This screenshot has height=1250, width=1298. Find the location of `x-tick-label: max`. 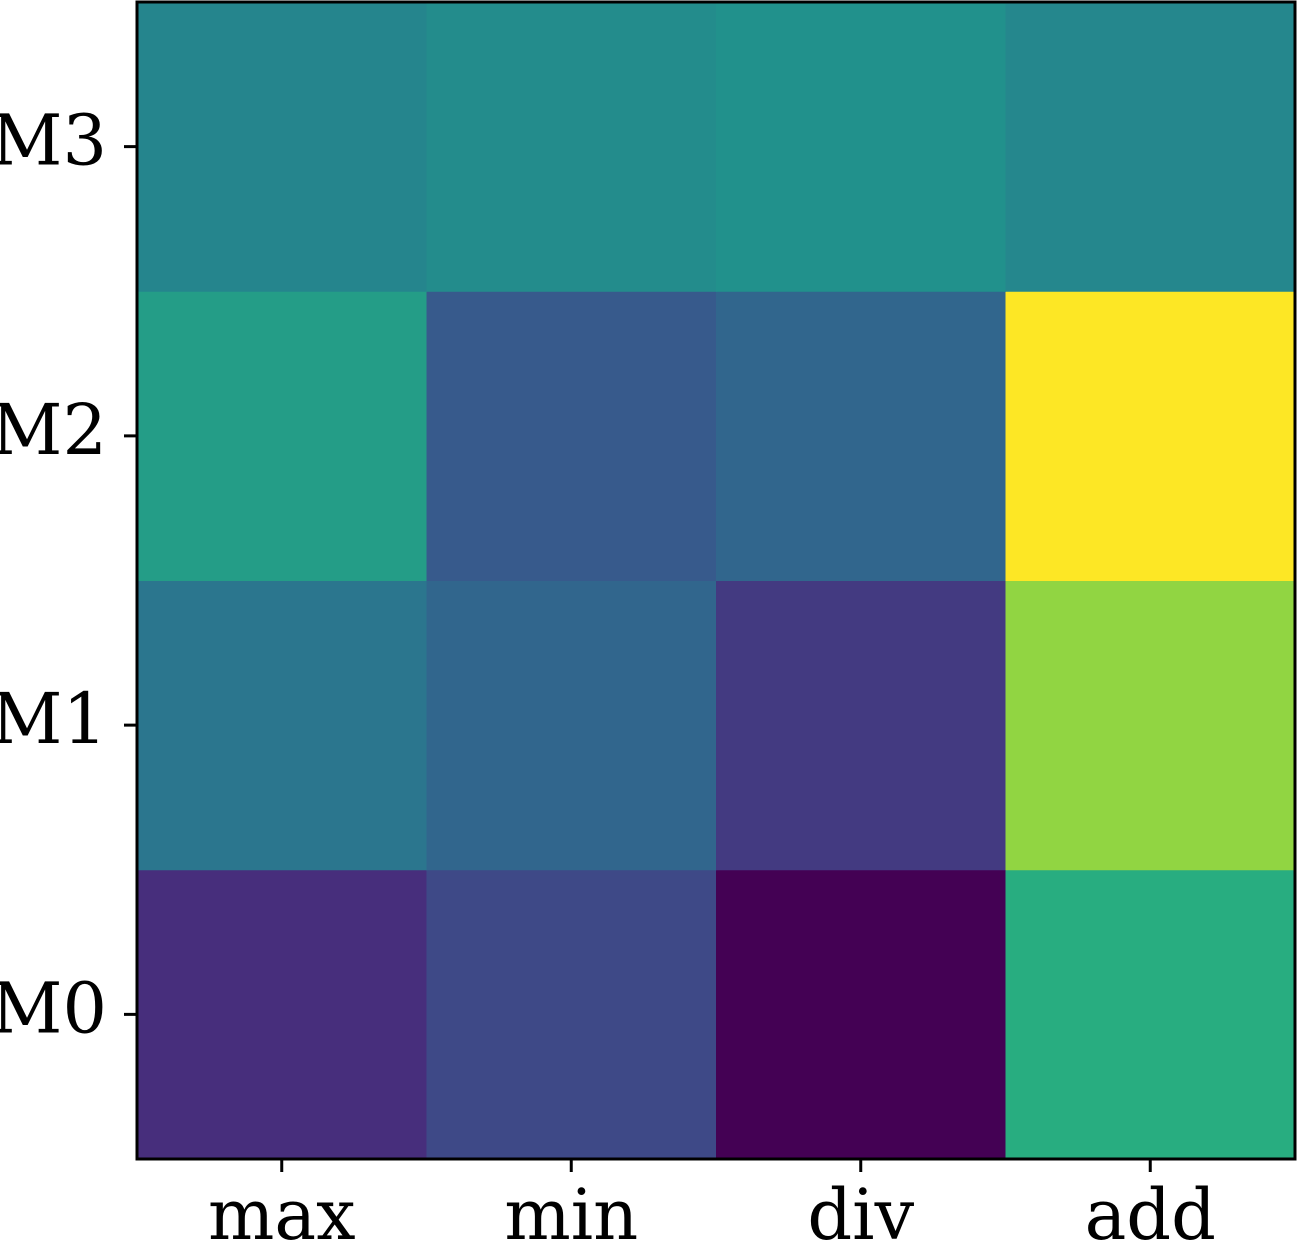

x-tick-label: max is located at coordinates (282, 1210).